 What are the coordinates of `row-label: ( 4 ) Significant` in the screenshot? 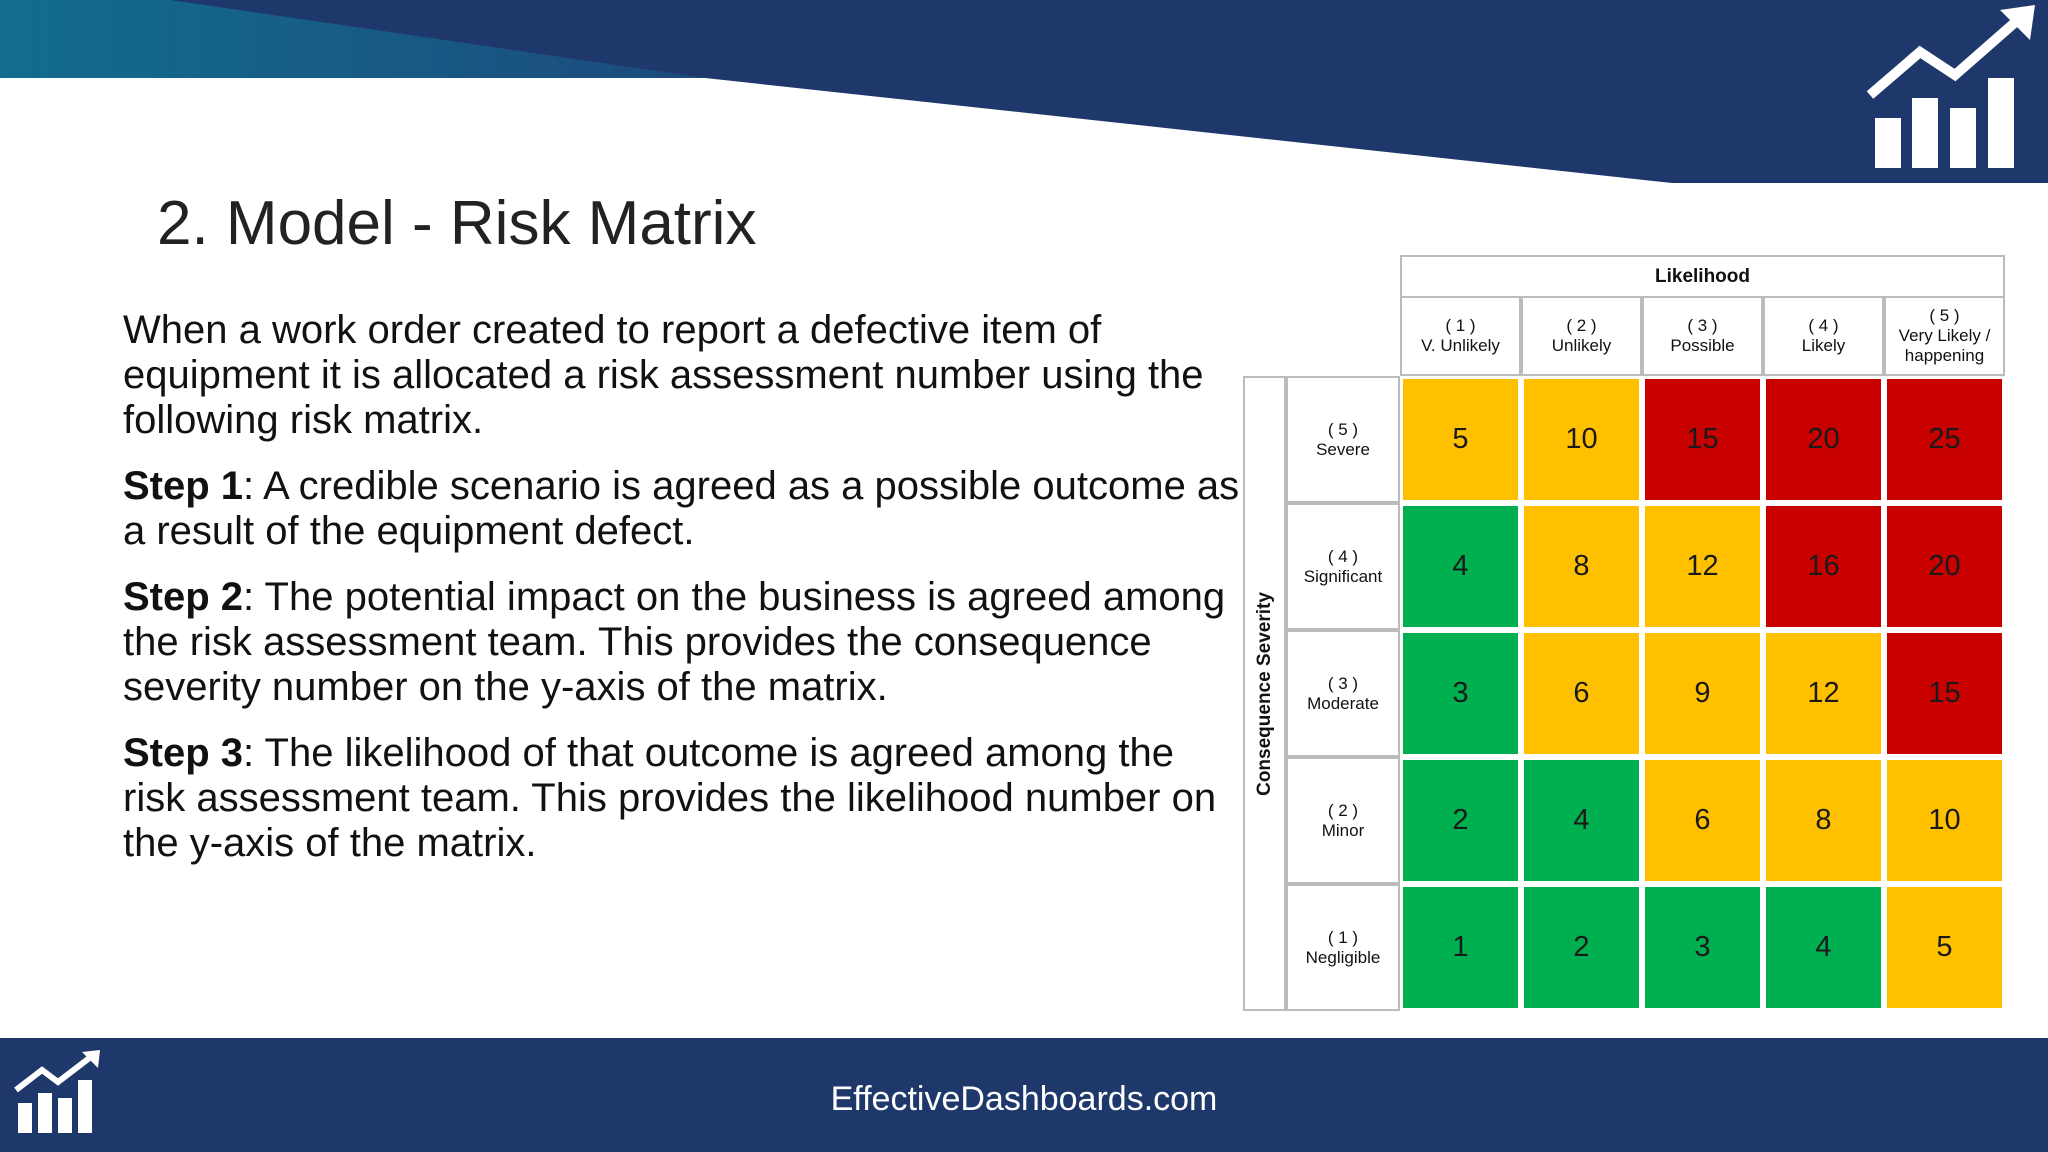 It's located at (1343, 566).